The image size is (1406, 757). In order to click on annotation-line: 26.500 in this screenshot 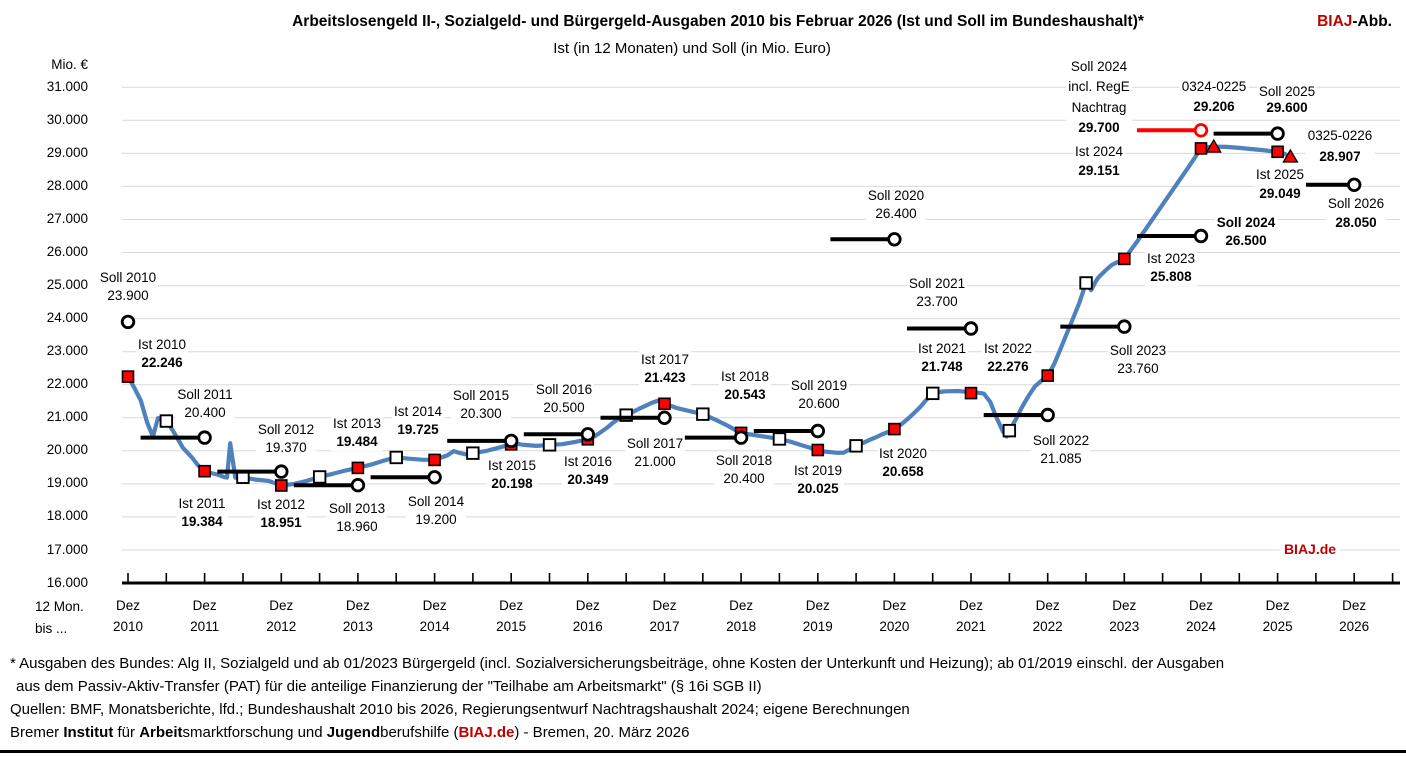, I will do `click(1246, 240)`.